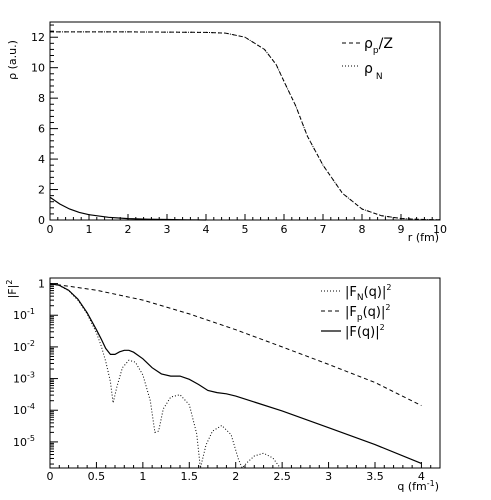  Describe the element at coordinates (423, 237) in the screenshot. I see `top-xlabel: r (fm)` at that location.